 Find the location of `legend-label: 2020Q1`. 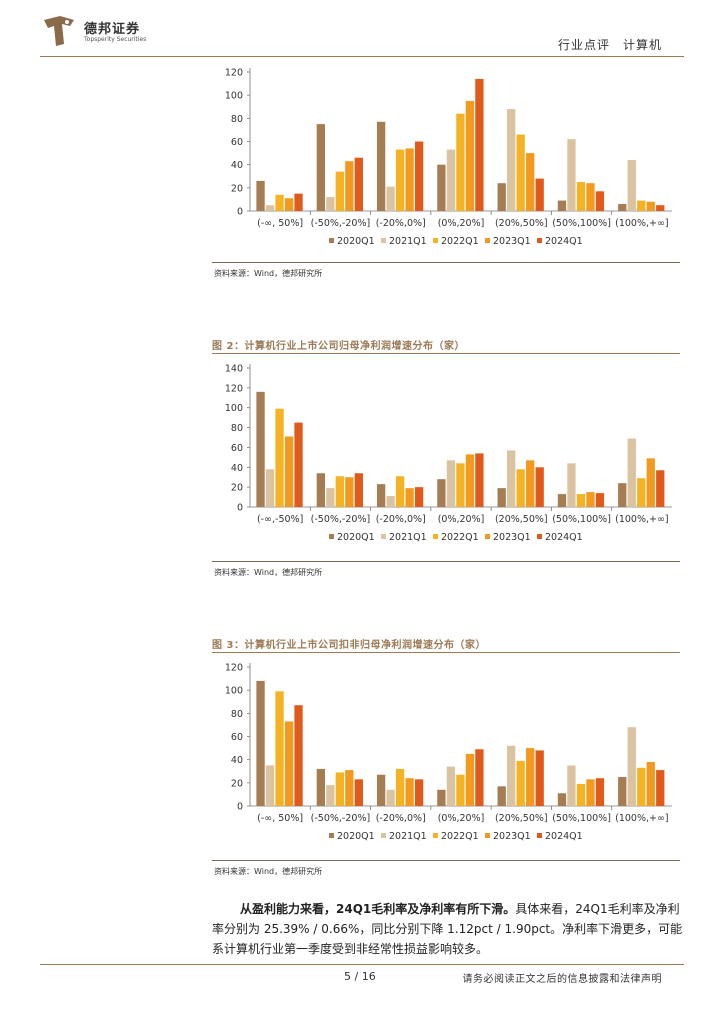

legend-label: 2020Q1 is located at coordinates (356, 836).